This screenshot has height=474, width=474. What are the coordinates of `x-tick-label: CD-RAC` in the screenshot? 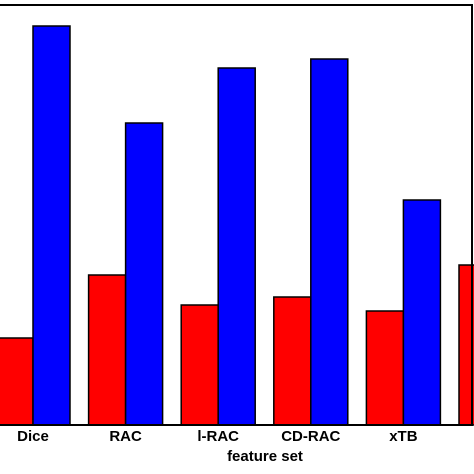 It's located at (310, 436).